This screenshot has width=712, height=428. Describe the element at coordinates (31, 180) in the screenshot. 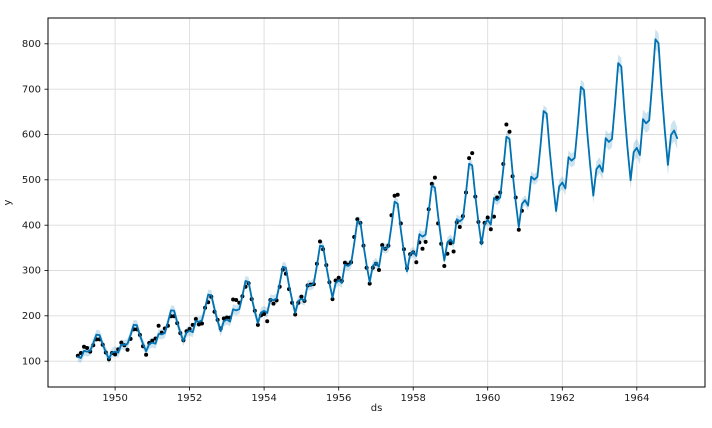

I see `y-tick-label: 500` at that location.